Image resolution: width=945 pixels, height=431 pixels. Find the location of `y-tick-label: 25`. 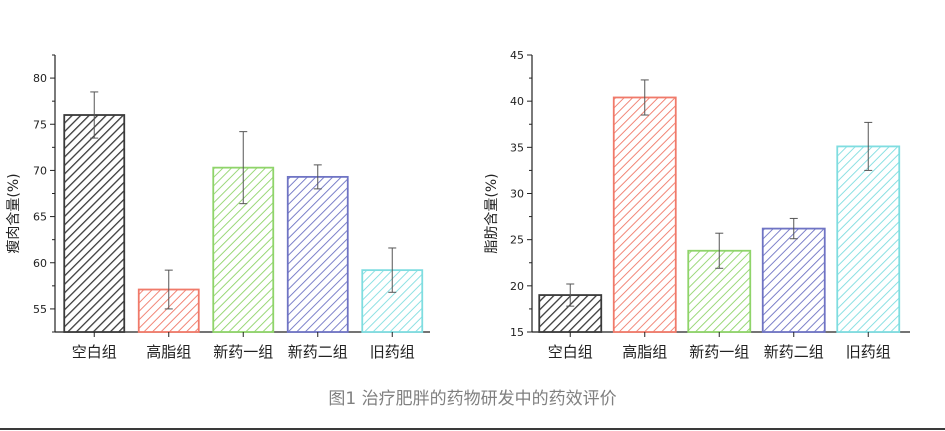

y-tick-label: 25 is located at coordinates (517, 240).